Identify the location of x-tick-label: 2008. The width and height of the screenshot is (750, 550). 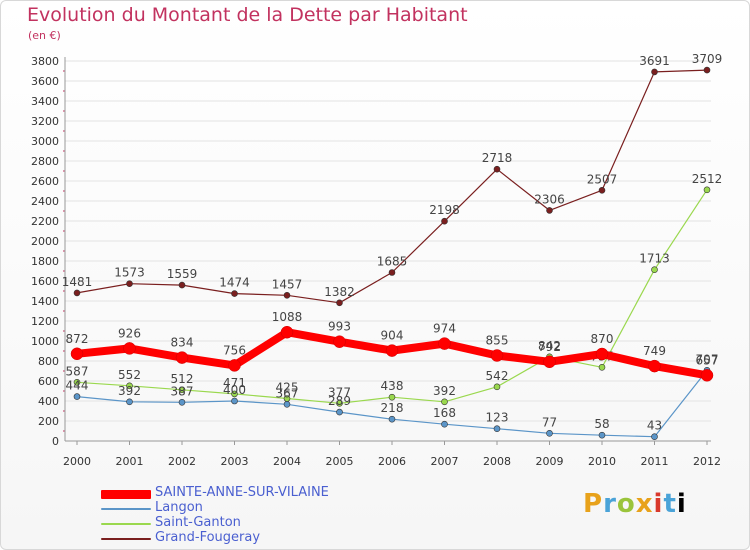
(497, 461).